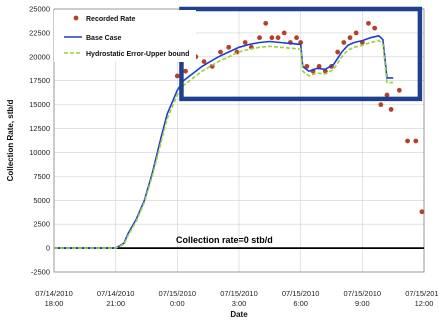  Describe the element at coordinates (137, 54) in the screenshot. I see `legend-hydrostatic-label: Hydrostatic Error-Upper bound` at that location.